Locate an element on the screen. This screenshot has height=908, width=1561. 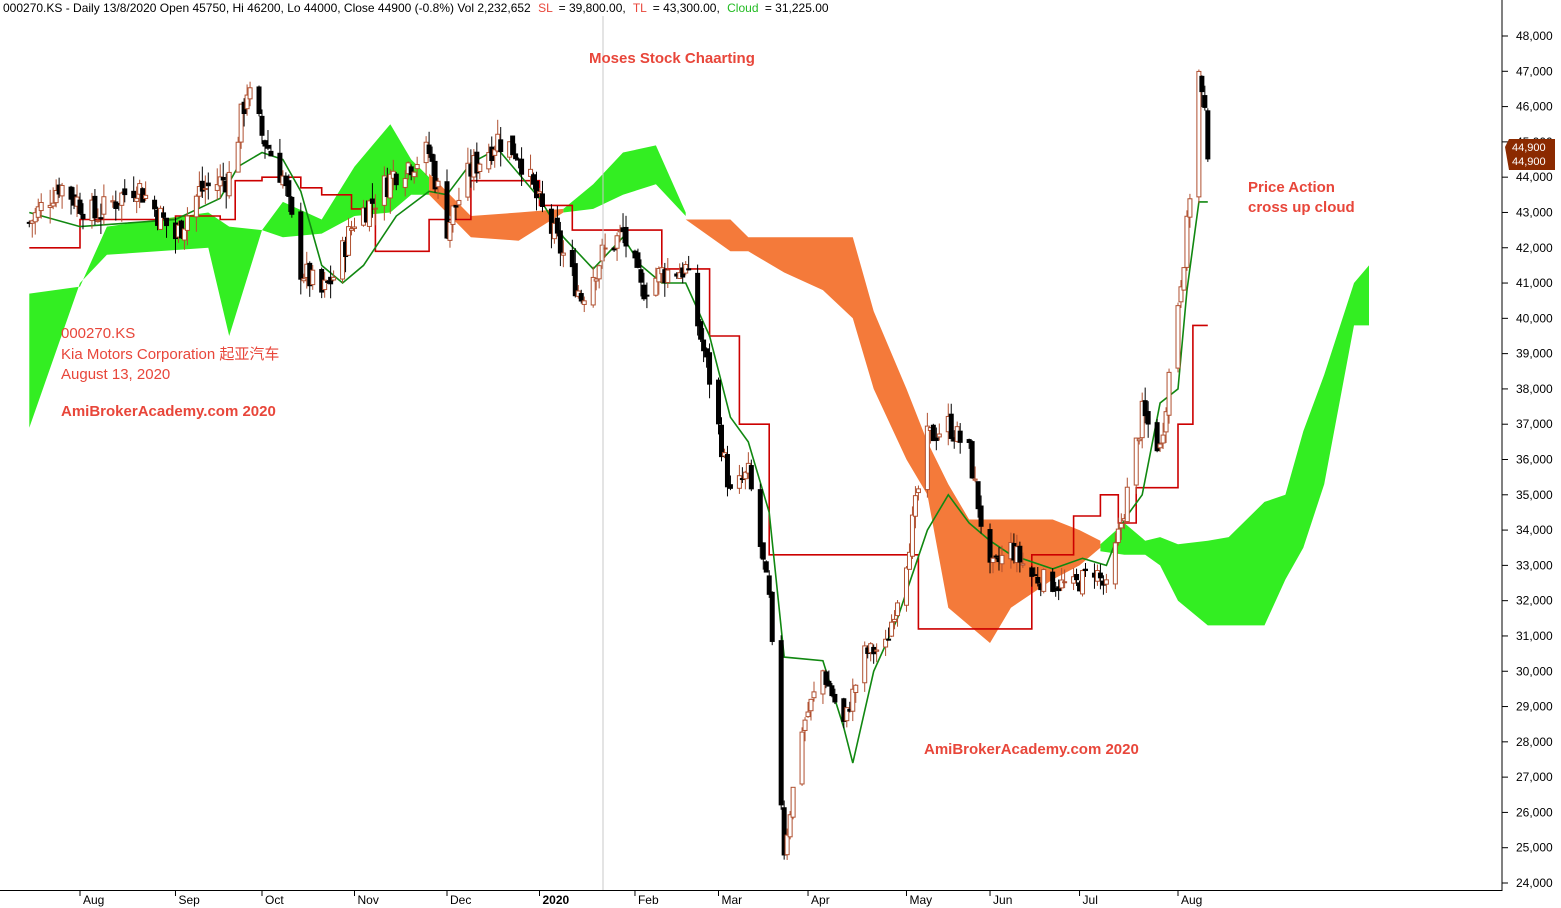
x-tick-label: Feb is located at coordinates (648, 900).